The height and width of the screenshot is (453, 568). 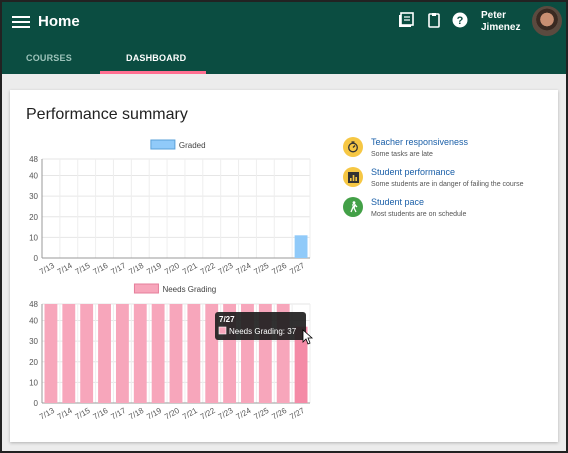 What do you see at coordinates (353, 177) in the screenshot?
I see `bar-chart-icon` at bounding box center [353, 177].